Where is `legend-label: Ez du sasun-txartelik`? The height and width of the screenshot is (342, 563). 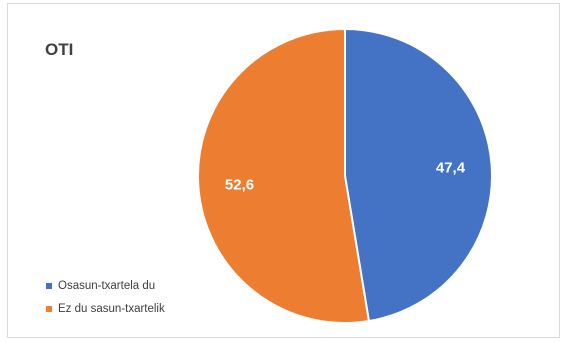
legend-label: Ez du sasun-txartelik is located at coordinates (111, 308).